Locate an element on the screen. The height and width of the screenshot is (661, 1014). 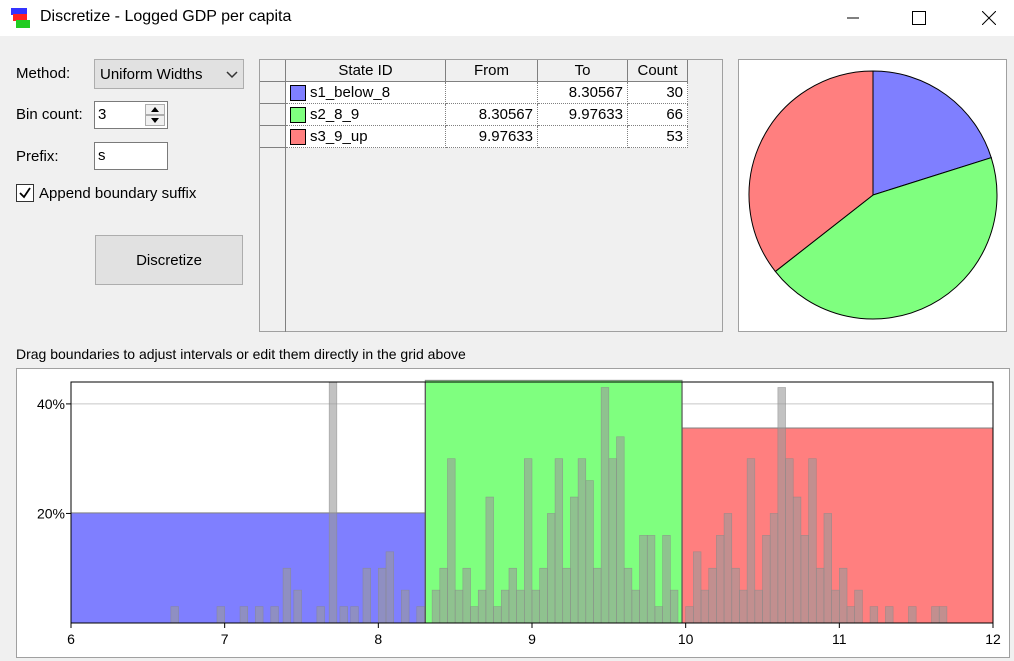
x-tick-label: 10 is located at coordinates (686, 639).